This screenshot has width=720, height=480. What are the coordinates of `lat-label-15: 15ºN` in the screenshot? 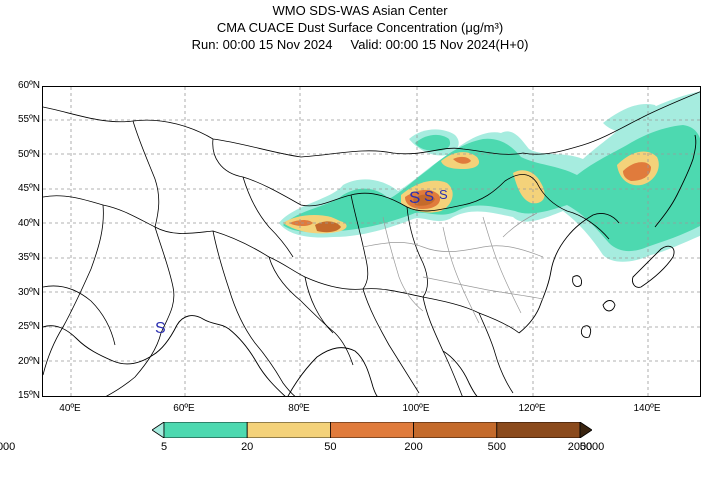 It's located at (29, 395).